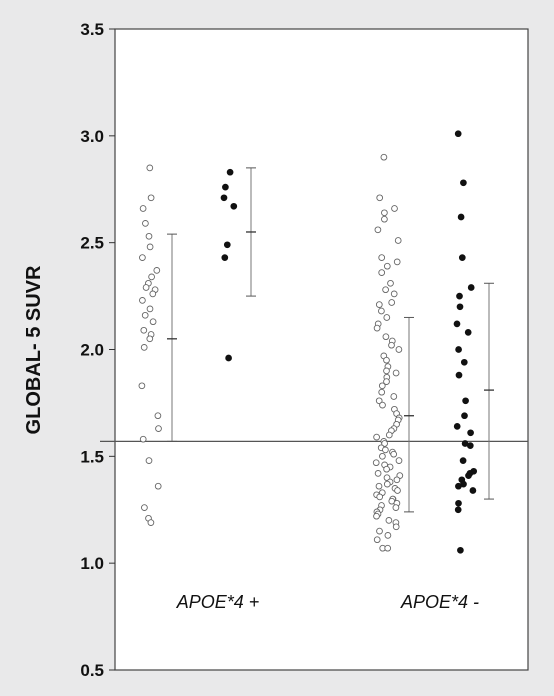  Describe the element at coordinates (218, 602) in the screenshot. I see `group-label-apoe4-positive: APOE*4 +` at that location.